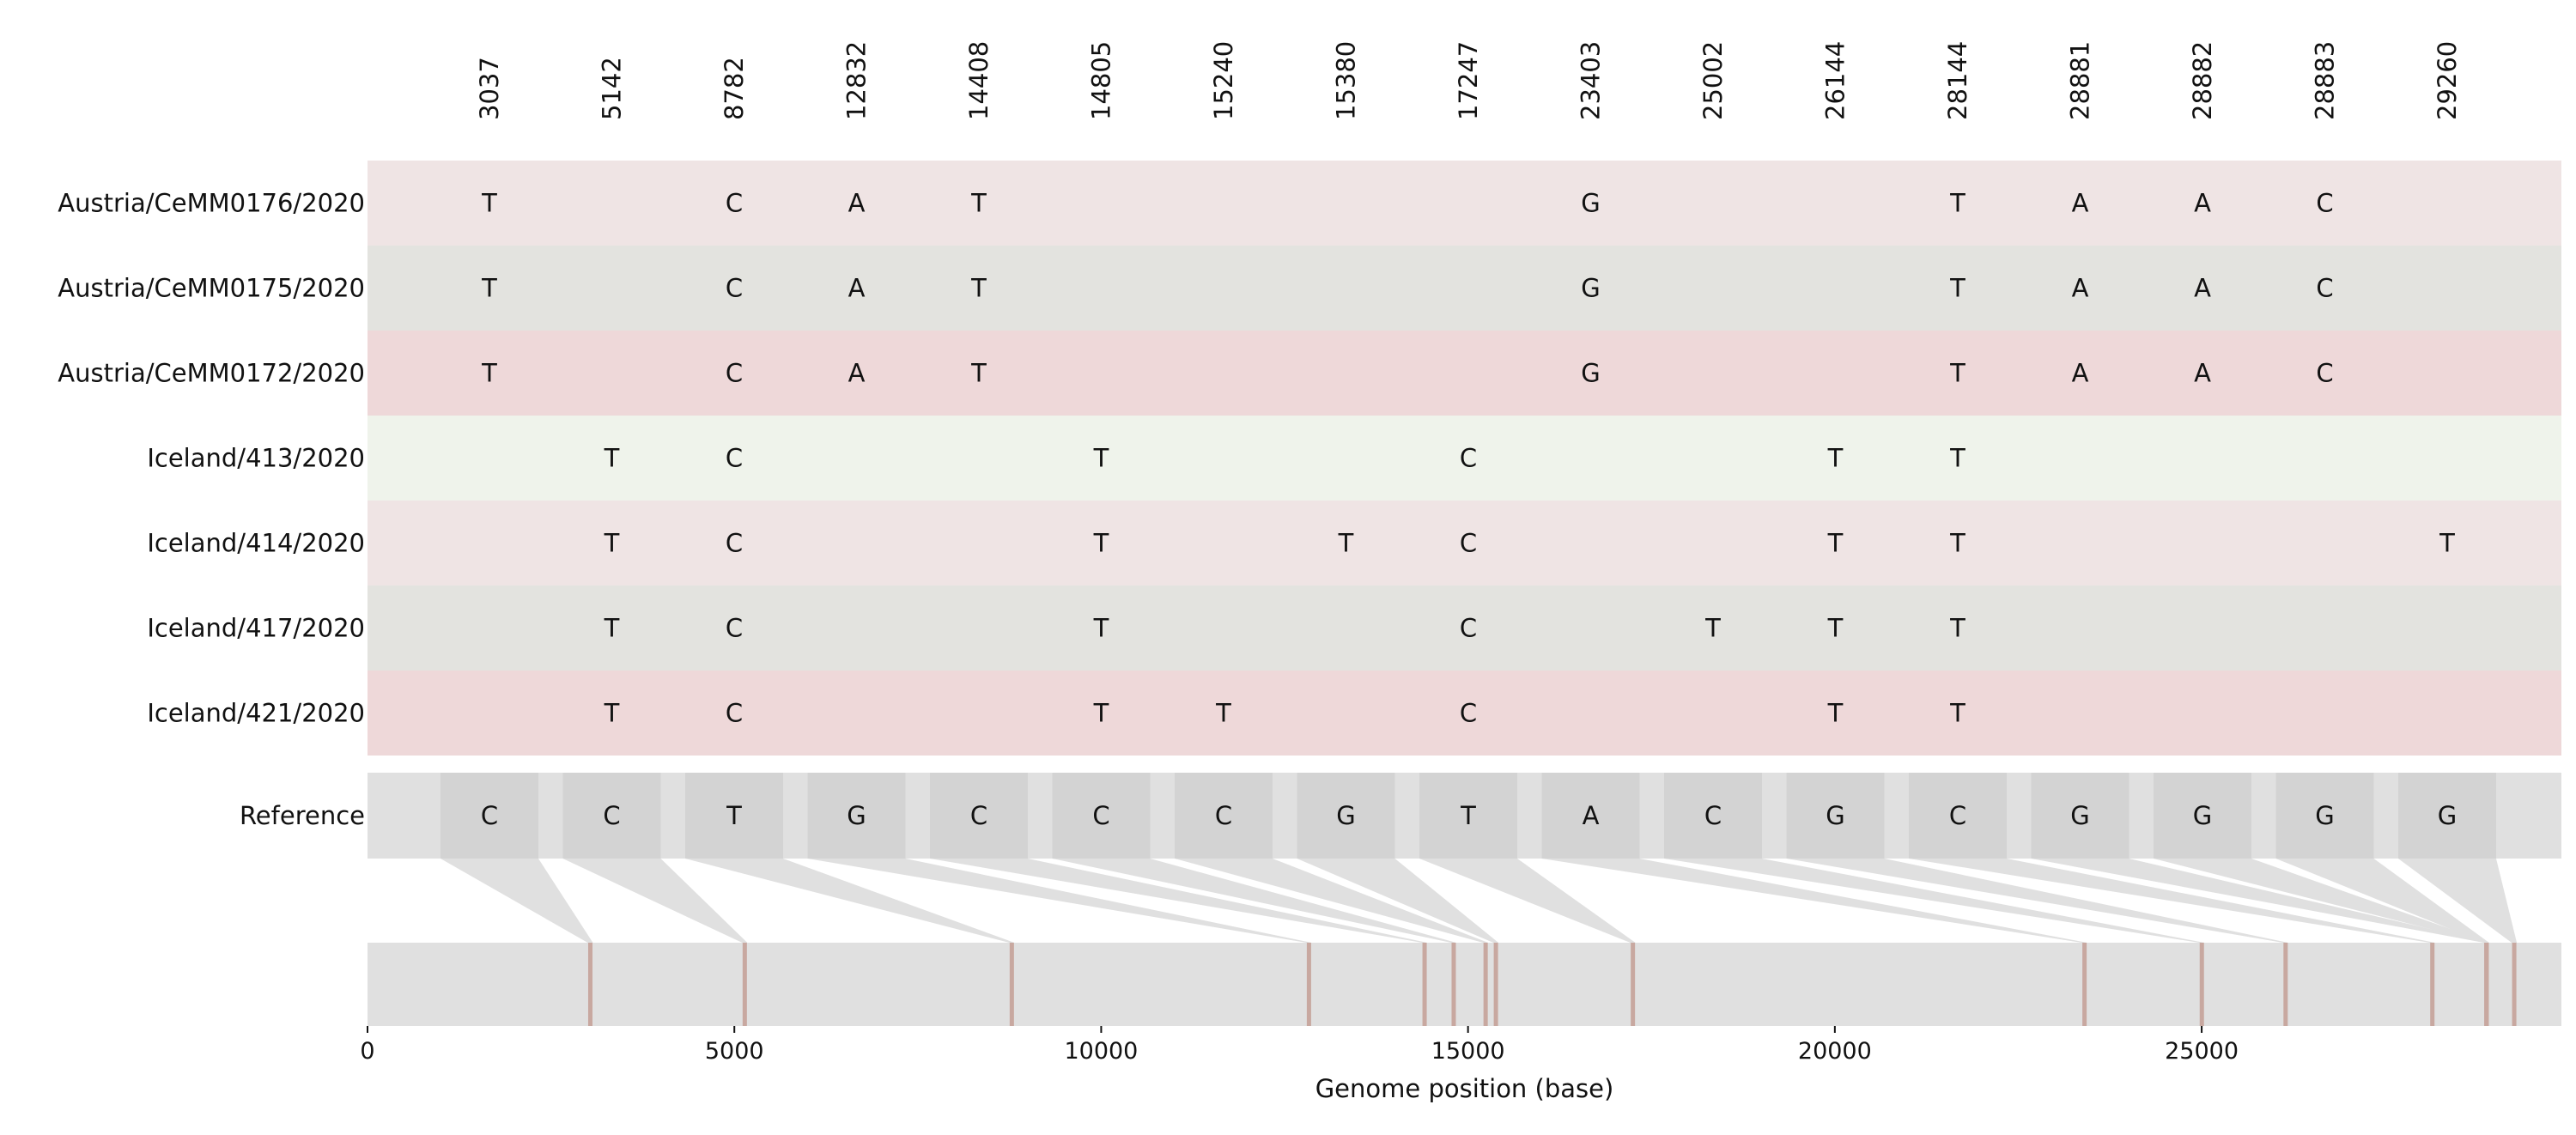 This screenshot has height=1135, width=2576. Describe the element at coordinates (2080, 80) in the screenshot. I see `position-label: 28881` at that location.